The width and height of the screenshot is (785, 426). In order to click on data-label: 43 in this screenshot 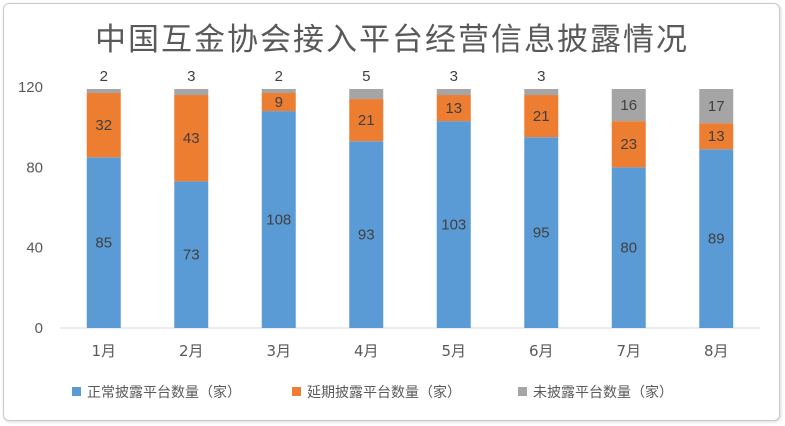, I will do `click(191, 138)`.